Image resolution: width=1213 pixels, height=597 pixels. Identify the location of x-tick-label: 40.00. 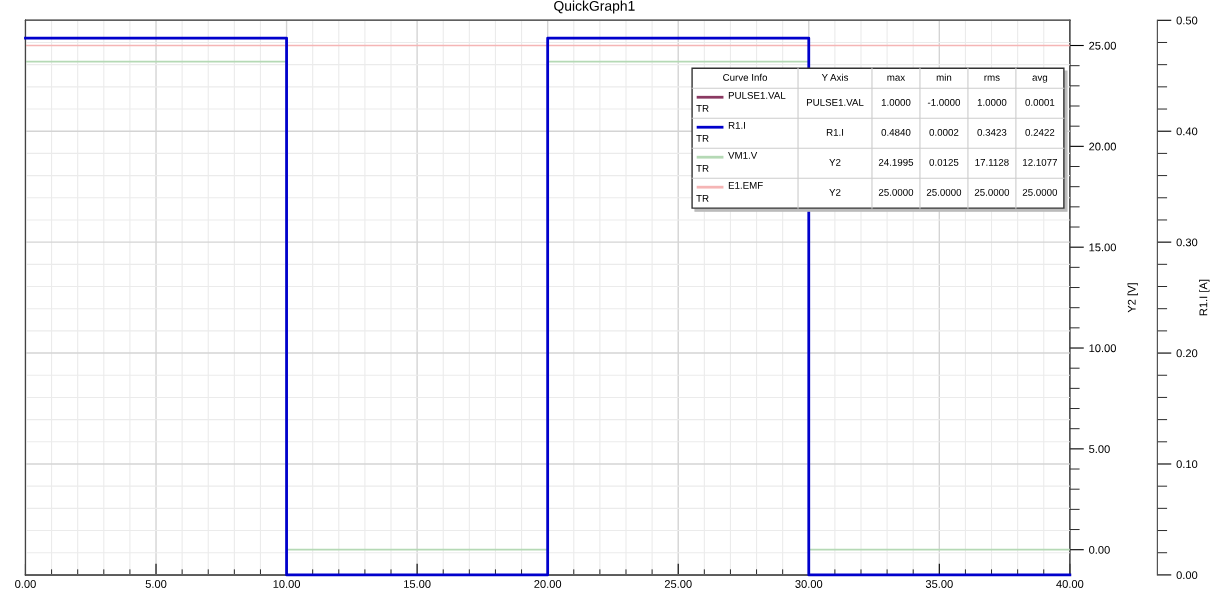
(1070, 584).